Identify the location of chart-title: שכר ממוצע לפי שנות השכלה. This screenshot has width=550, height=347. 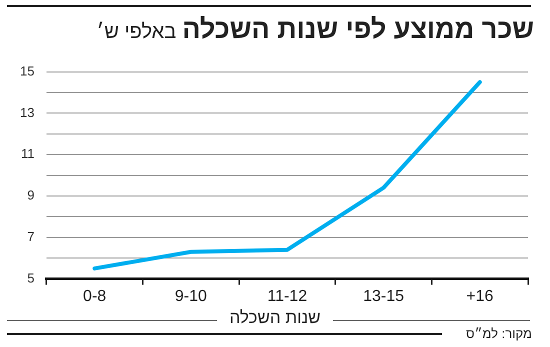
(358, 29).